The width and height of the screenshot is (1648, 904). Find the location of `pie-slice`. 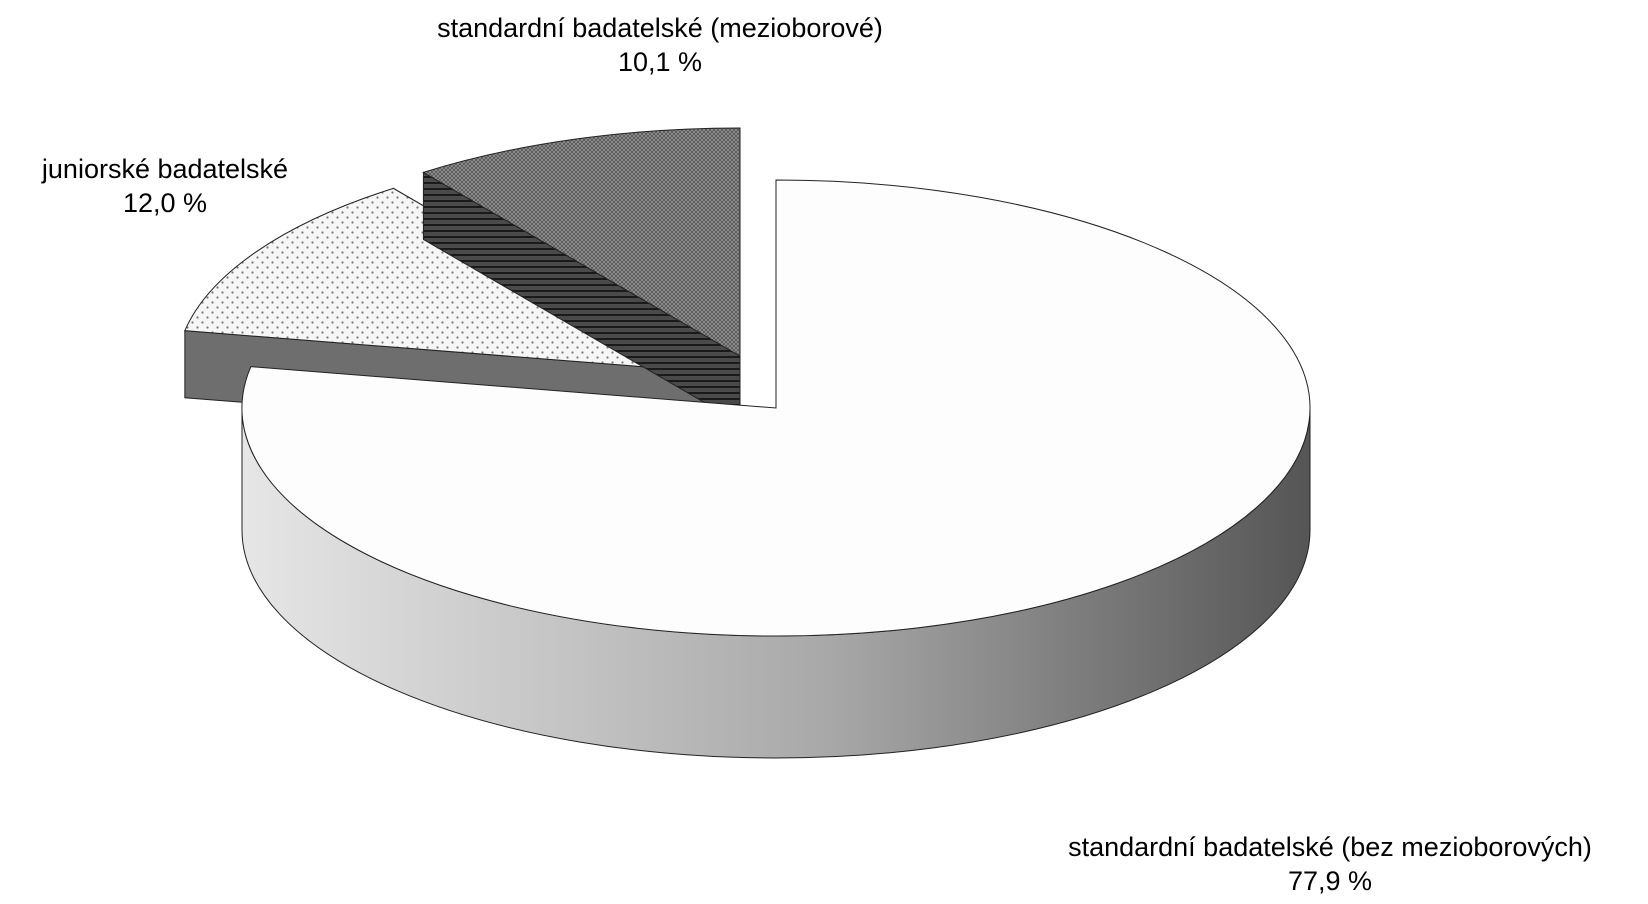

pie-slice is located at coordinates (581, 275).